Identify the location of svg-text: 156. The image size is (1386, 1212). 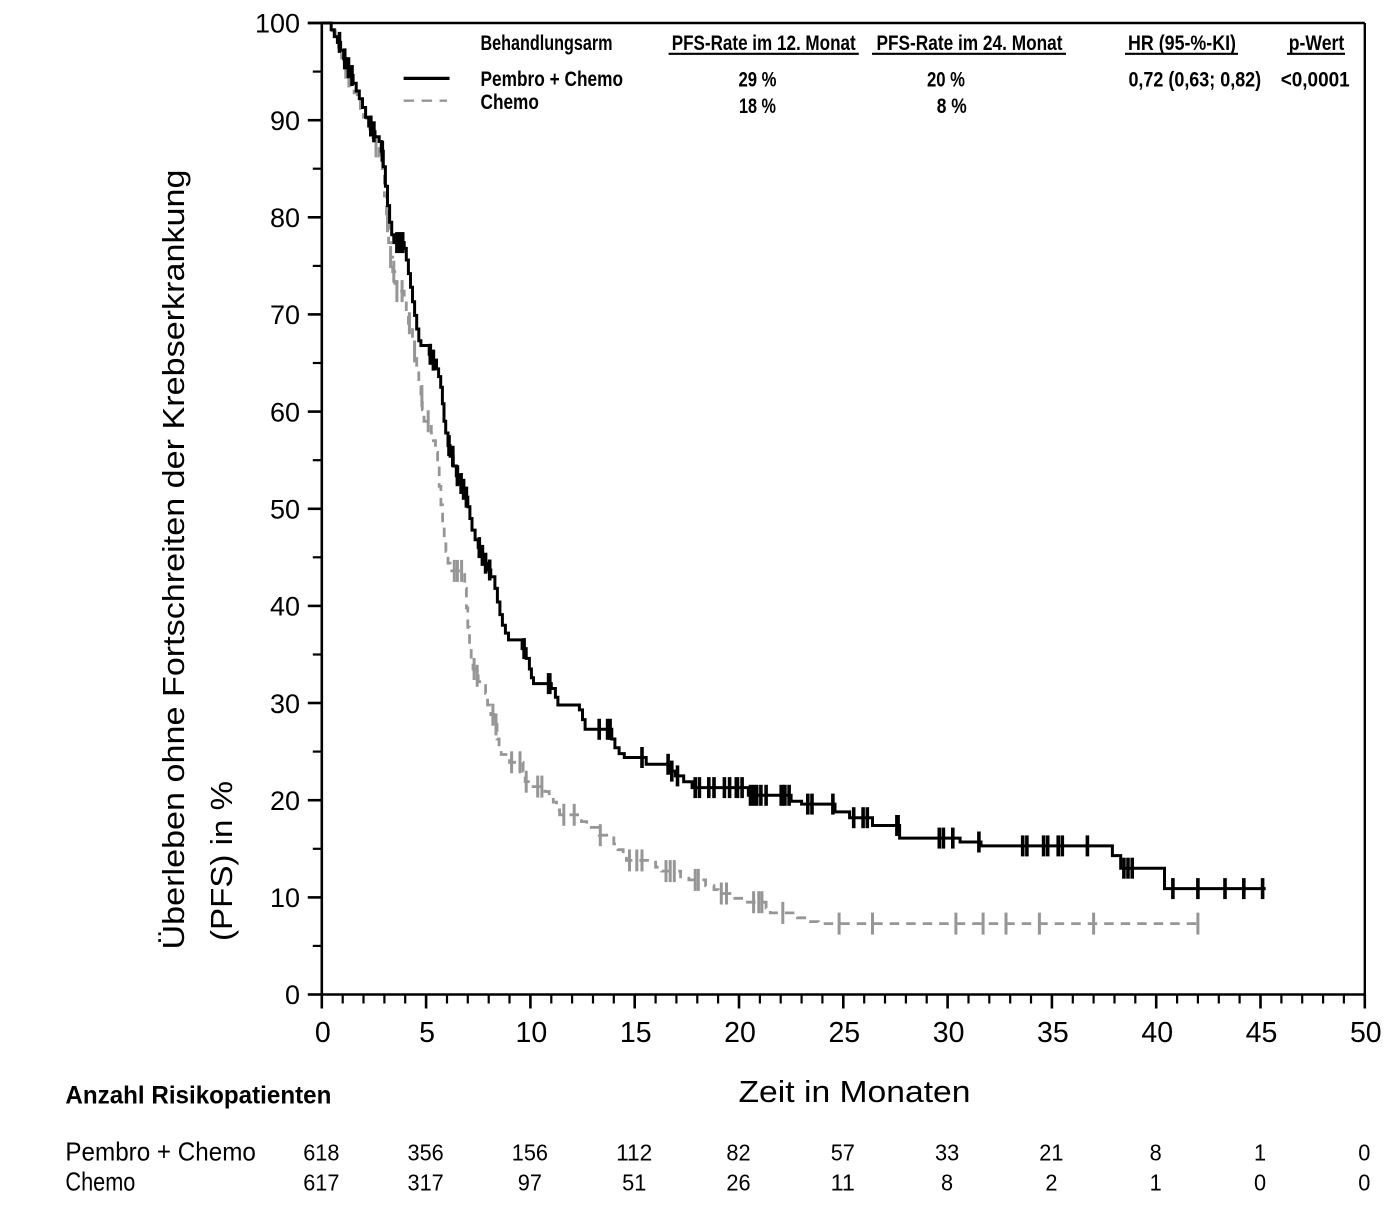
(530, 1153).